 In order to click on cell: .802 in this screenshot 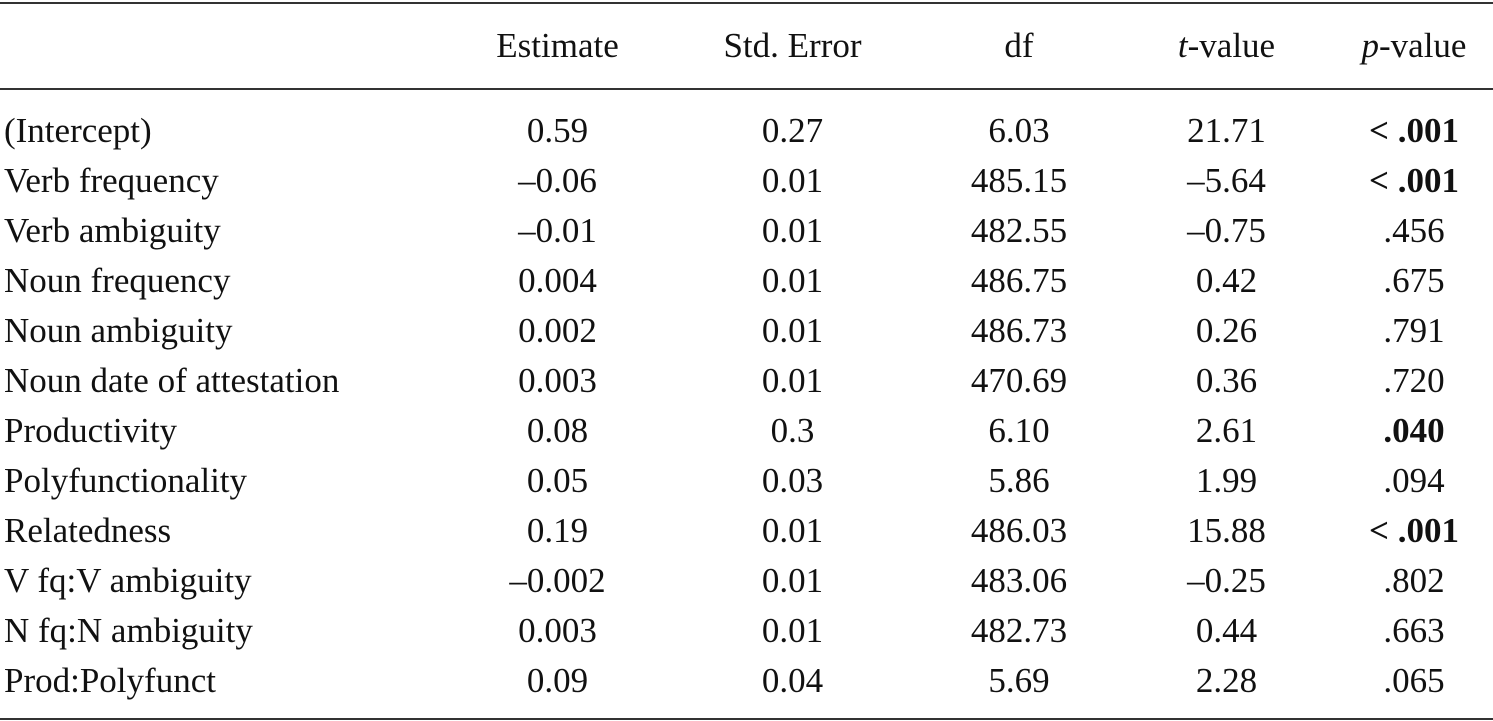, I will do `click(1414, 580)`.